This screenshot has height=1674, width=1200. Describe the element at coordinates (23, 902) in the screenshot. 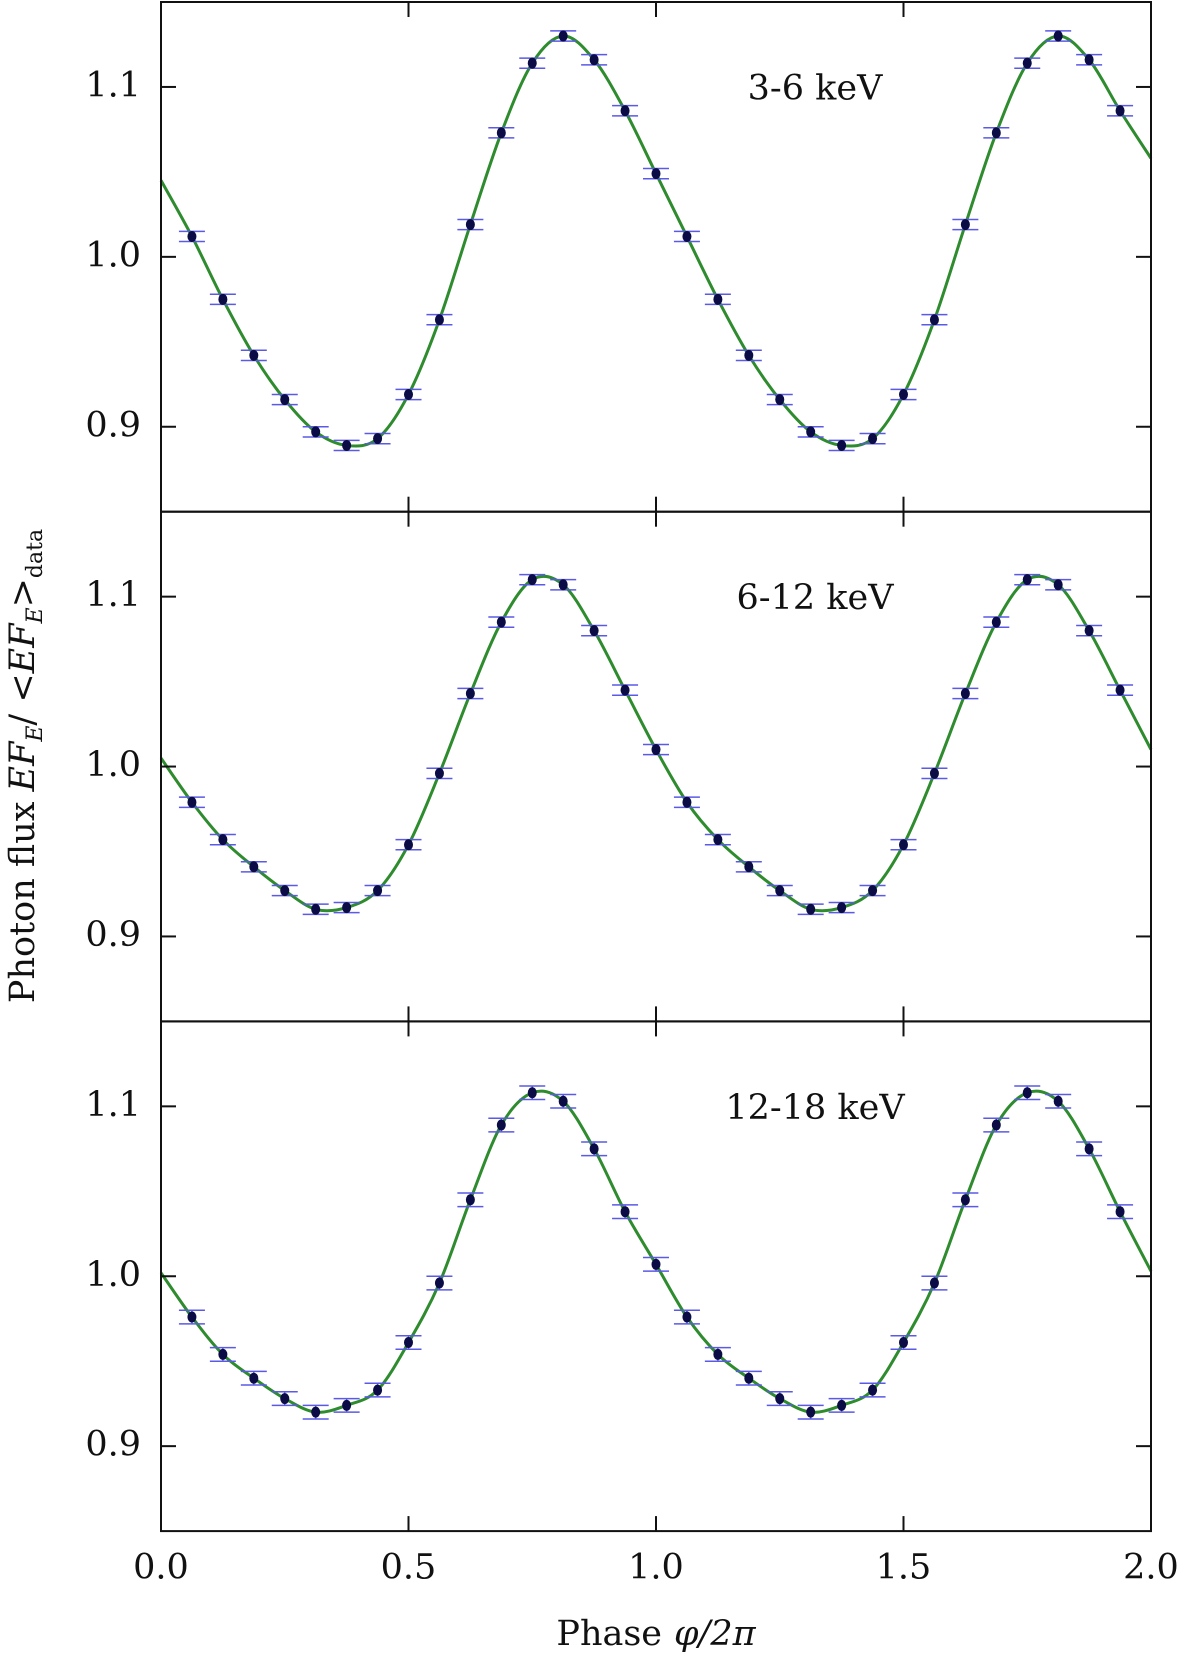

I see `y-label-text: Photon flux` at that location.